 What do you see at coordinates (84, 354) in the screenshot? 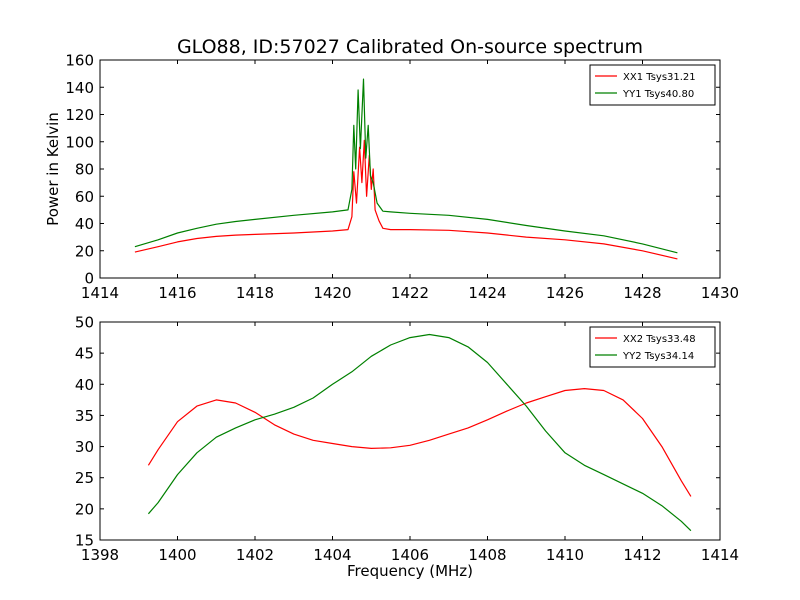
I see `y-tick-label: 45` at bounding box center [84, 354].